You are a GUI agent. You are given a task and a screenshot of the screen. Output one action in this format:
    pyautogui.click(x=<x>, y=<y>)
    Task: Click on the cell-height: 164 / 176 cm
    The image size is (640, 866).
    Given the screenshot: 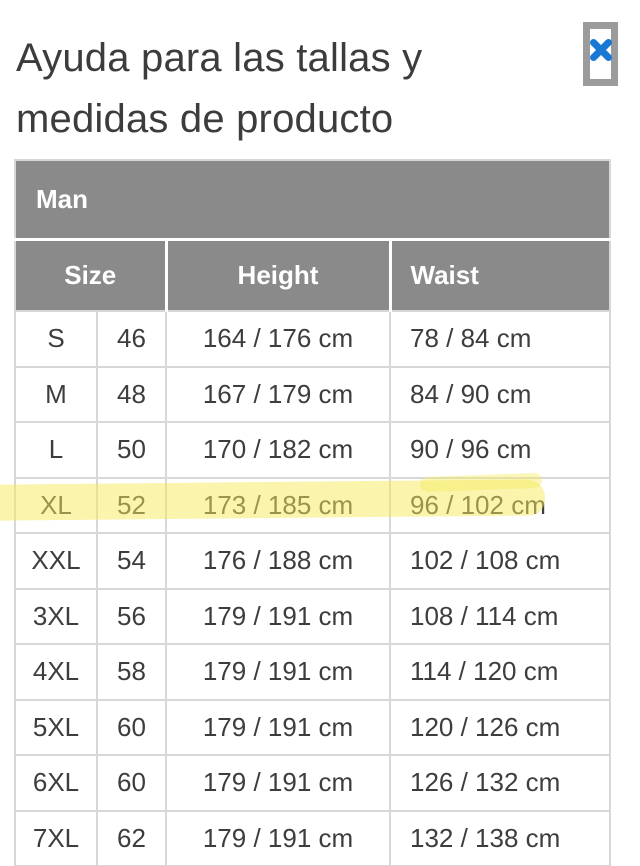 What is the action you would take?
    pyautogui.click(x=278, y=339)
    